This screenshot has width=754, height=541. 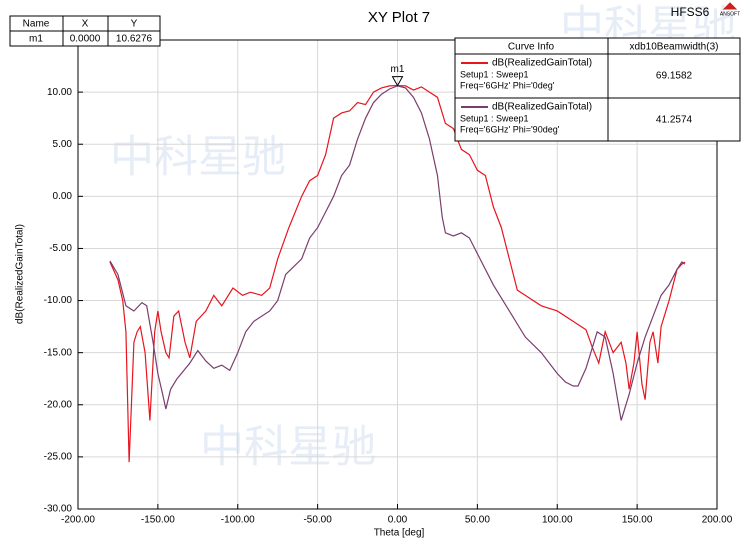 I want to click on marker-label: m1, so click(x=398, y=69).